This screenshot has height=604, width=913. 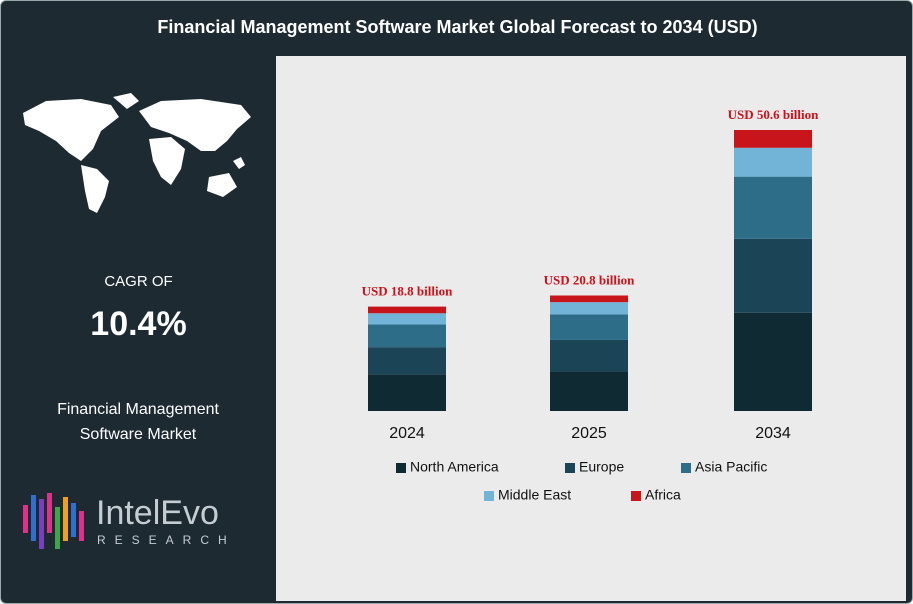 I want to click on x-tick-label: 2024, so click(x=407, y=433).